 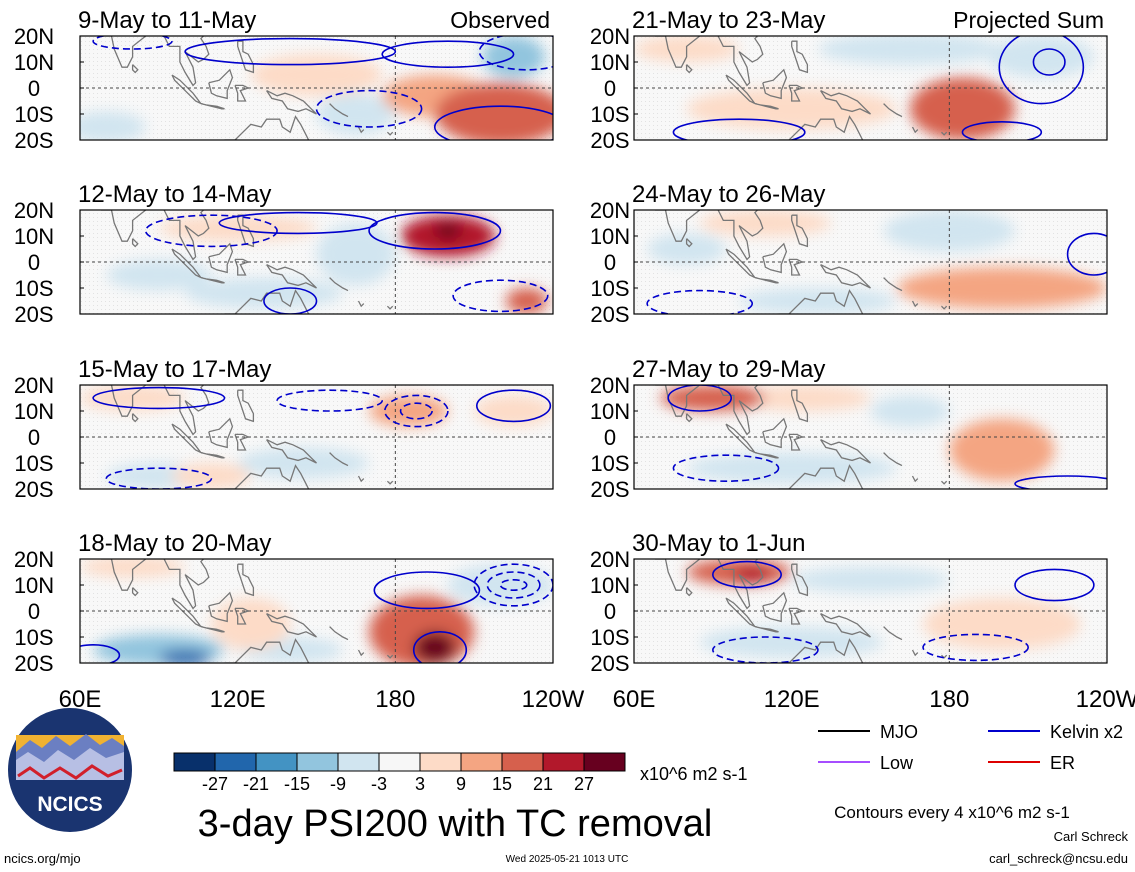 What do you see at coordinates (420, 784) in the screenshot?
I see `colorbar-tick-label: 3` at bounding box center [420, 784].